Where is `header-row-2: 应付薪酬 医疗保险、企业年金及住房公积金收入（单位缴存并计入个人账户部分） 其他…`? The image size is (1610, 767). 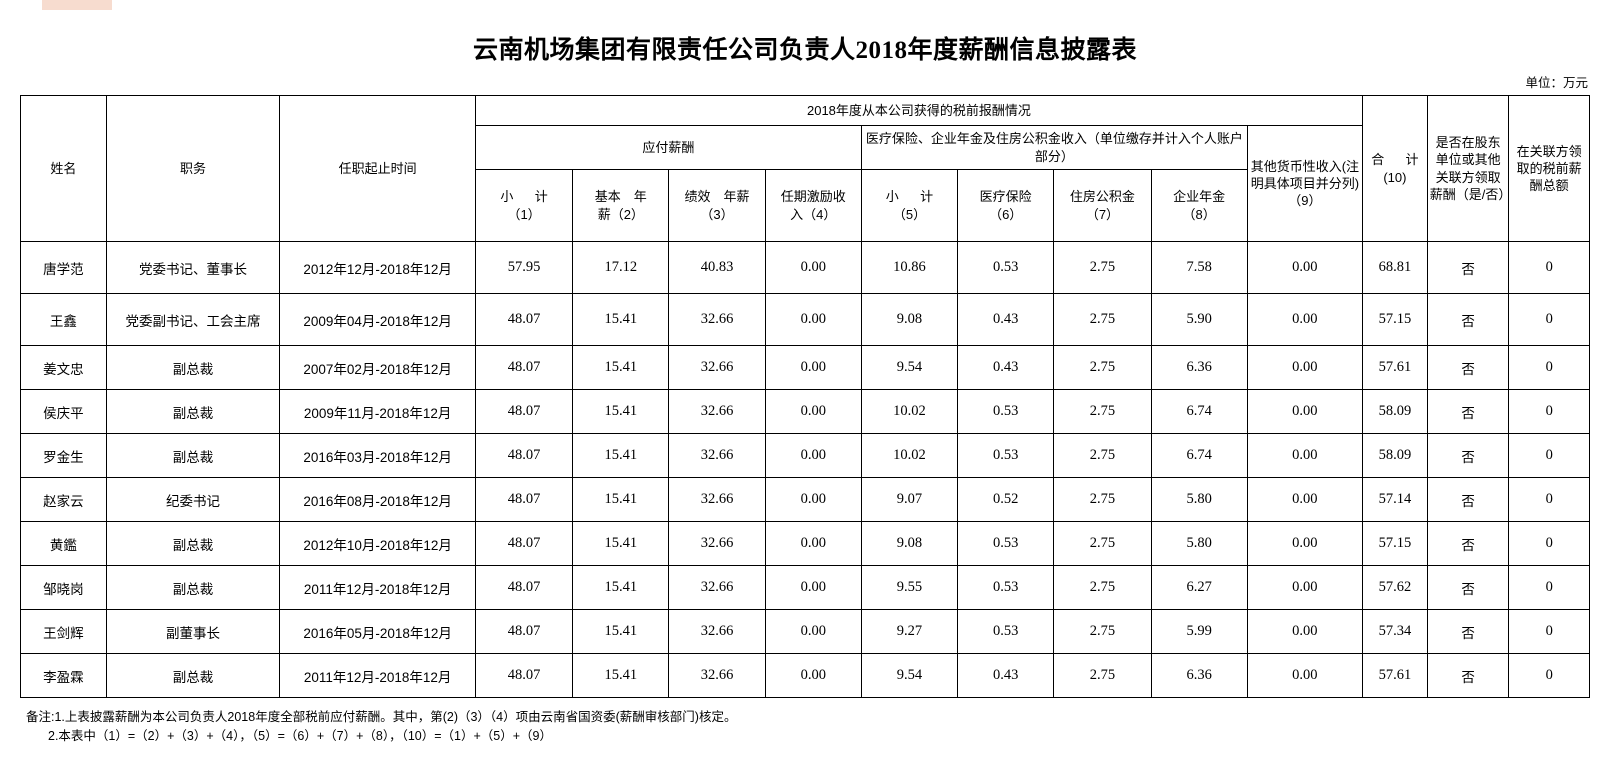 header-row-2: 应付薪酬 医疗保险、企业年金及住房公积金收入（单位缴存并计入个人账户部分） 其他… is located at coordinates (805, 183).